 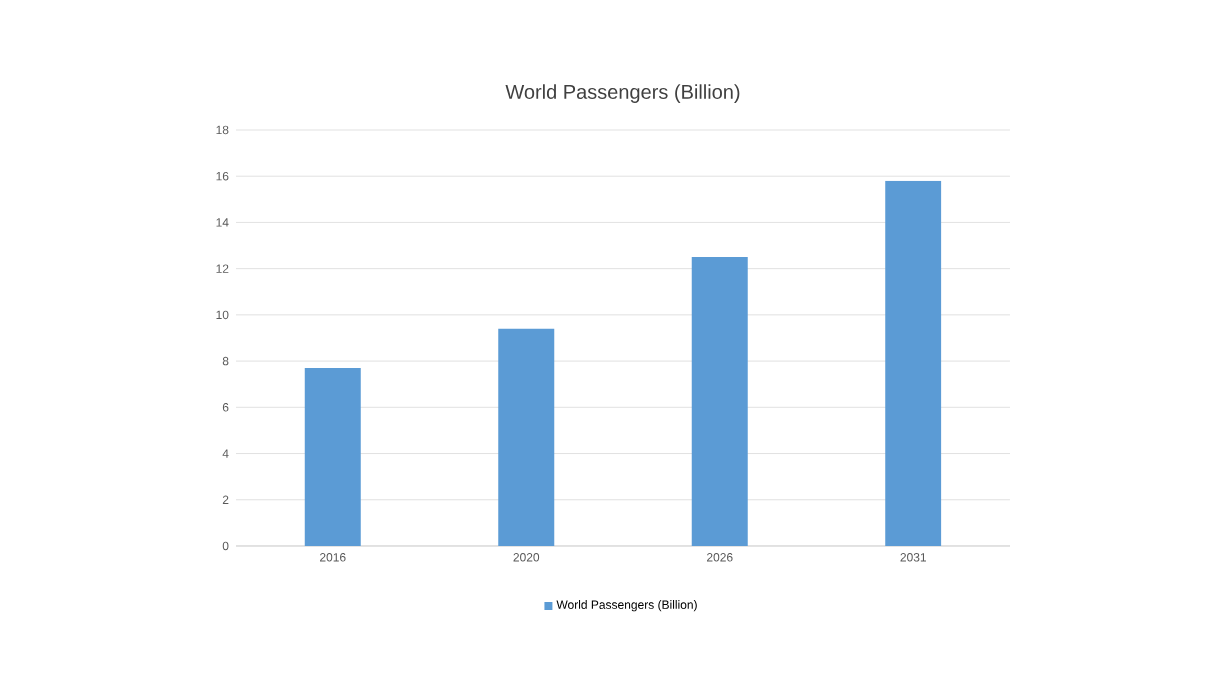 What do you see at coordinates (622, 93) in the screenshot?
I see `chart-title: World Passengers (Billion)` at bounding box center [622, 93].